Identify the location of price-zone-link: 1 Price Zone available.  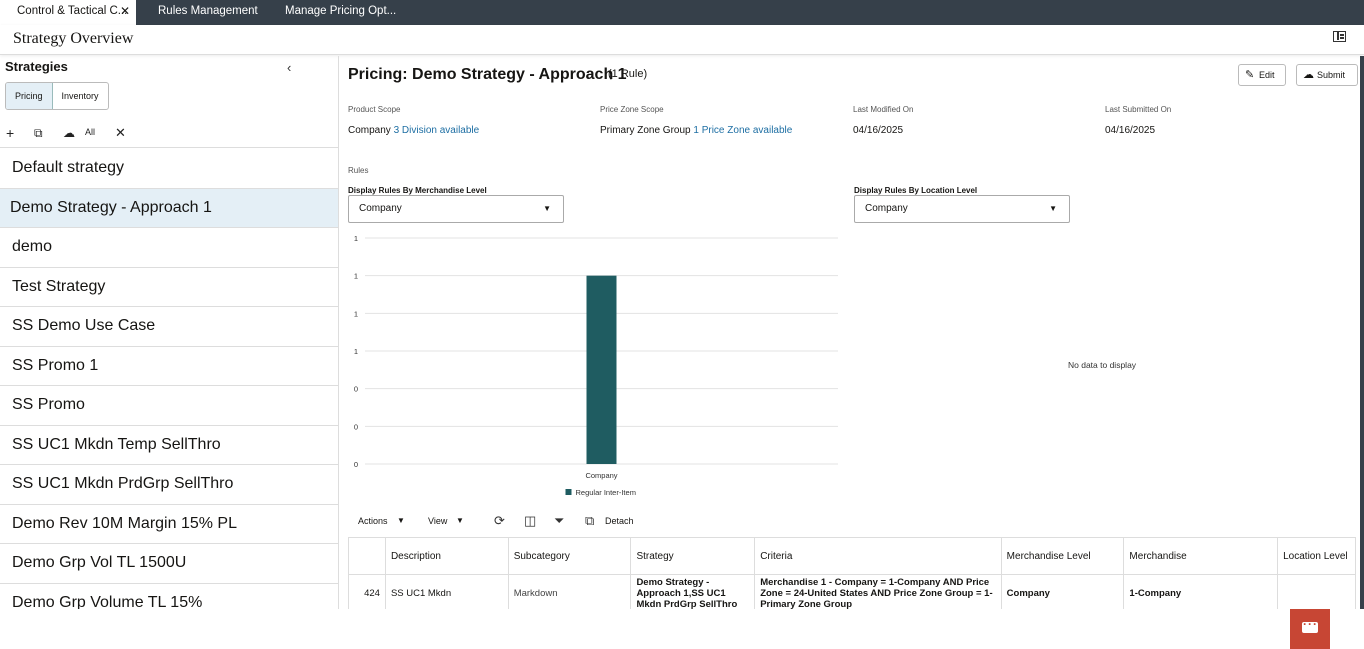
(743, 130).